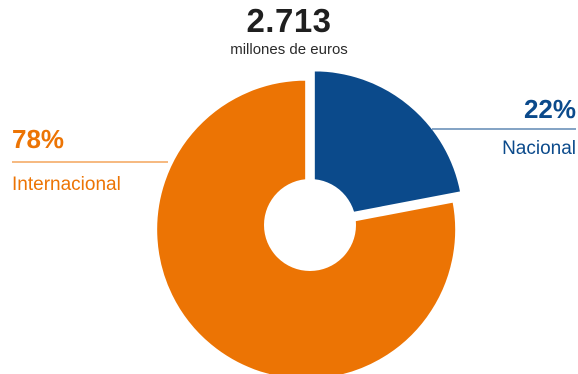 Image resolution: width=578 pixels, height=374 pixels. I want to click on total-value: 2.713, so click(289, 20).